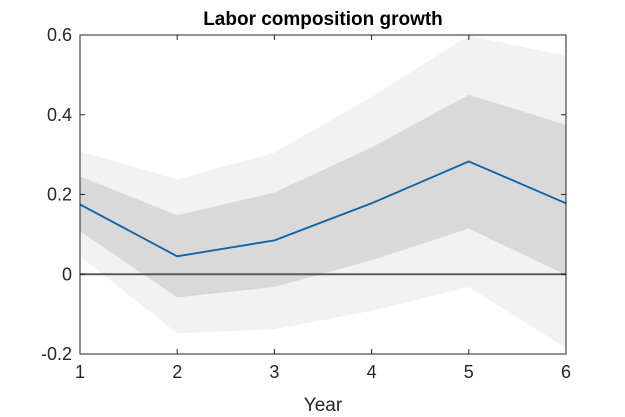 The width and height of the screenshot is (625, 417). Describe the element at coordinates (469, 372) in the screenshot. I see `x-tick-label: 5` at that location.